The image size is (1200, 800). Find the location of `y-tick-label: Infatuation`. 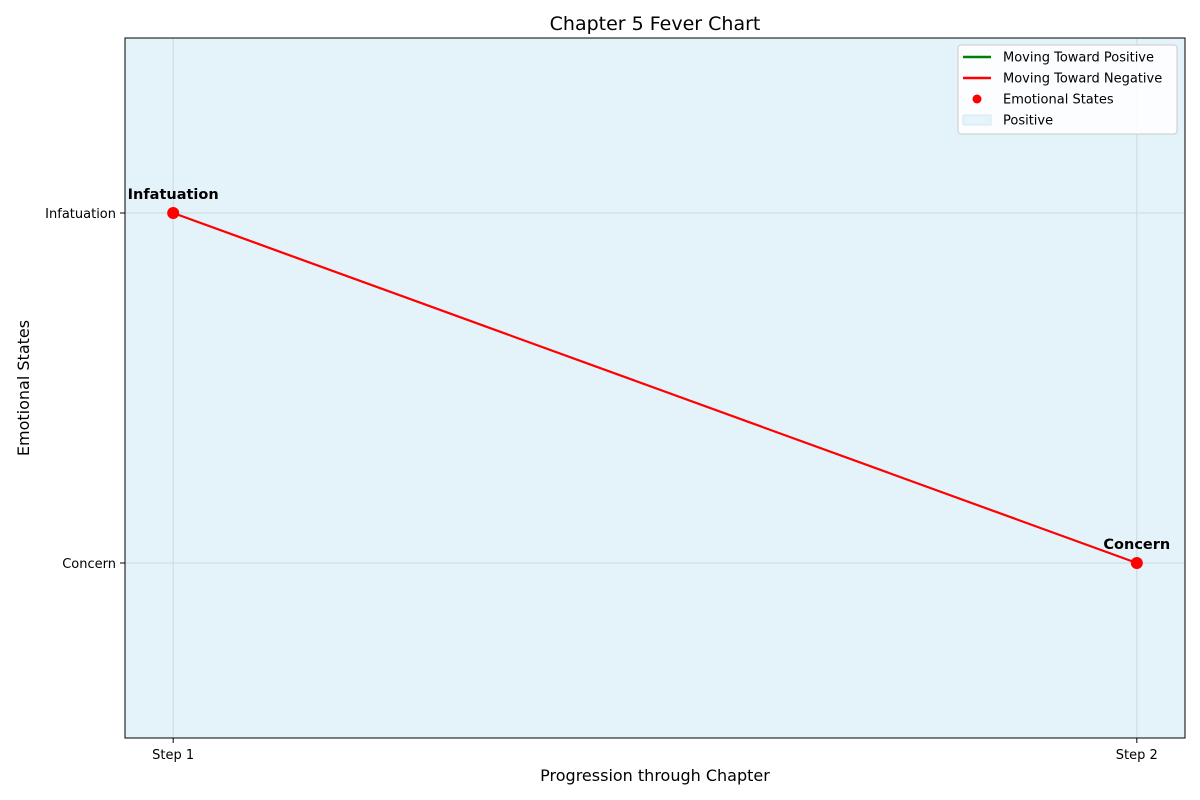

y-tick-label: Infatuation is located at coordinates (80, 214).